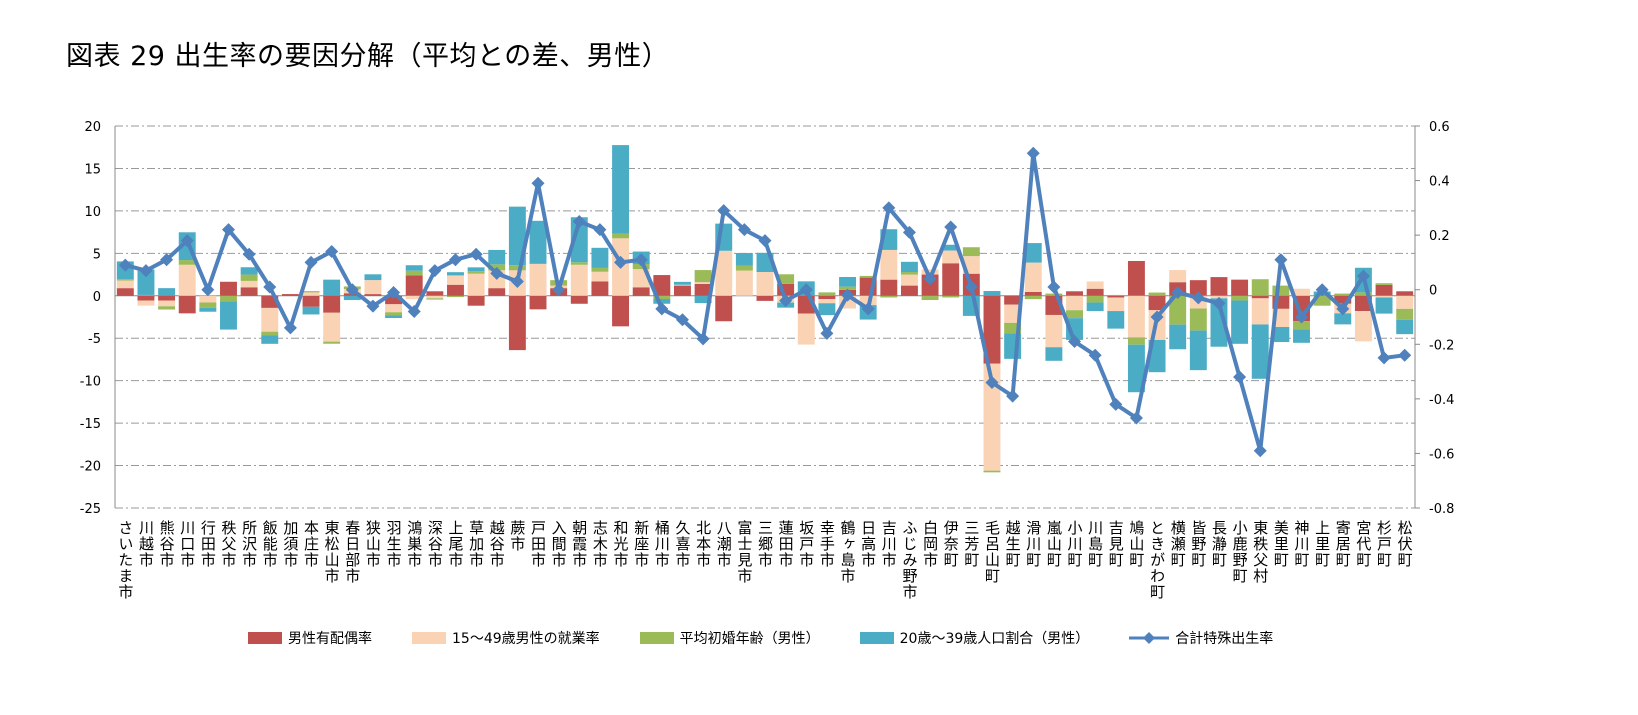 Image resolution: width=1638 pixels, height=715 pixels. I want to click on x-tick-label: 伊奈町, so click(950, 544).